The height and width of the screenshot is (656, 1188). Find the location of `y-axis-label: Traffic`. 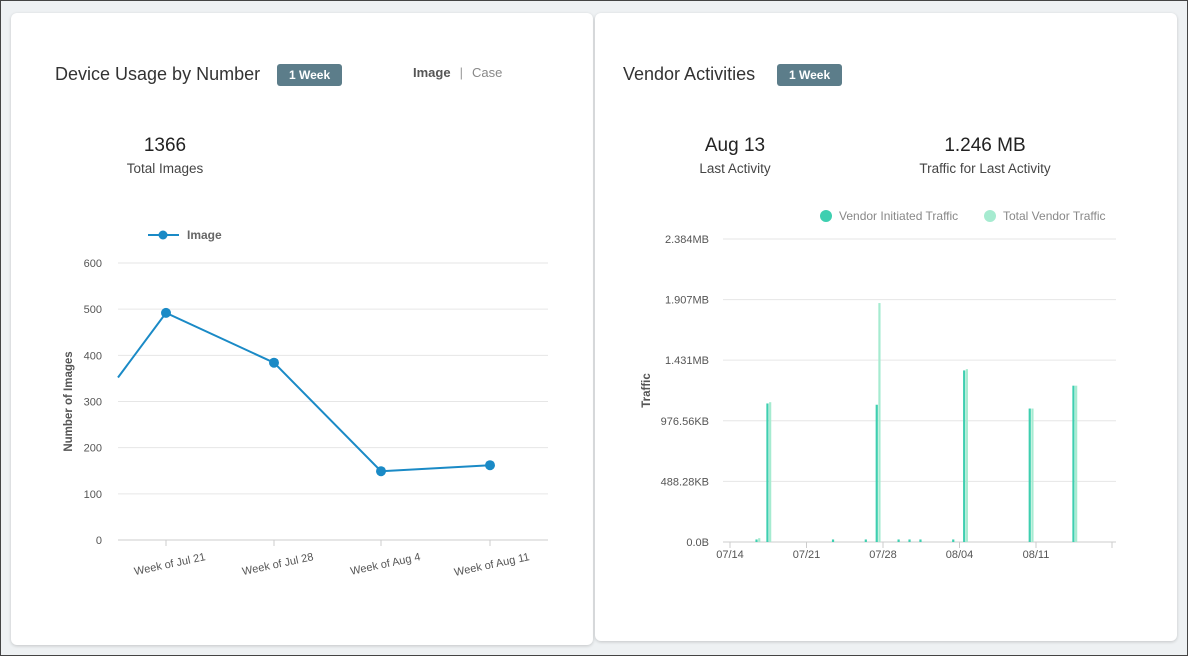

y-axis-label: Traffic is located at coordinates (647, 390).